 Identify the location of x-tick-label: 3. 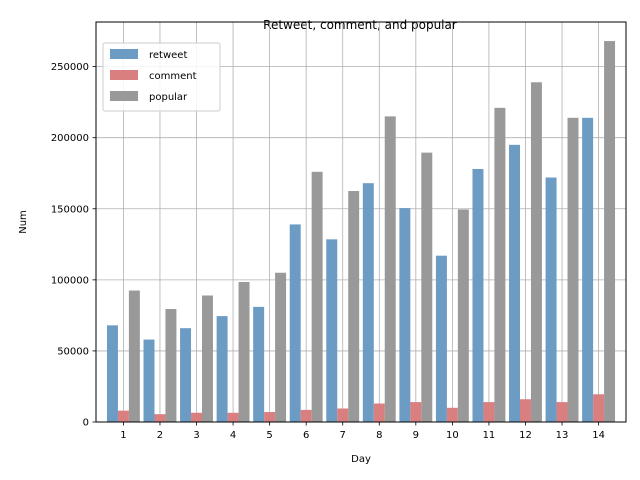
(196, 435).